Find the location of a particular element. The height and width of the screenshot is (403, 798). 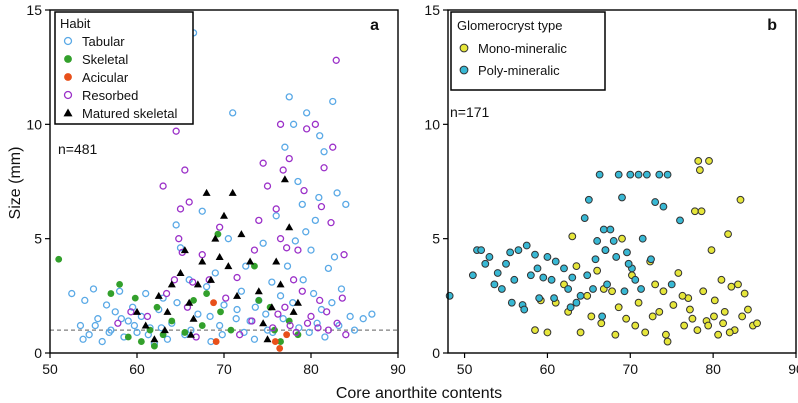

panel-b-x-tick-label: 50 is located at coordinates (465, 369).